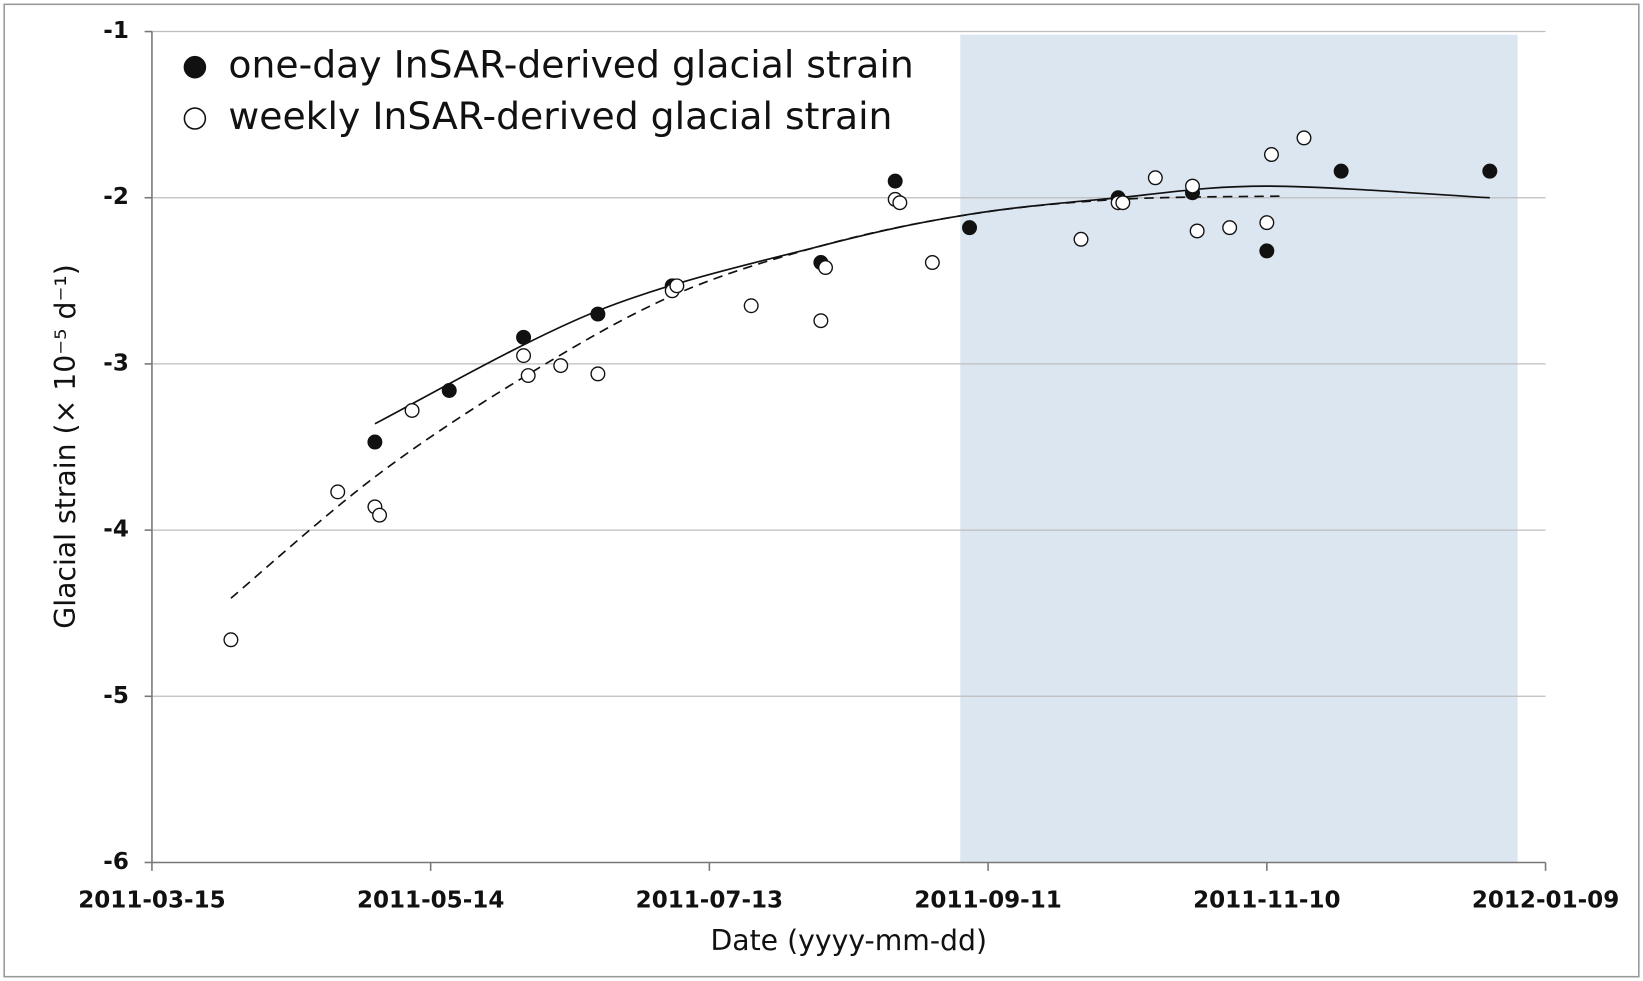 The image size is (1643, 981). What do you see at coordinates (560, 116) in the screenshot?
I see `legend-label: weekly InSAR-derived glacial strain` at bounding box center [560, 116].